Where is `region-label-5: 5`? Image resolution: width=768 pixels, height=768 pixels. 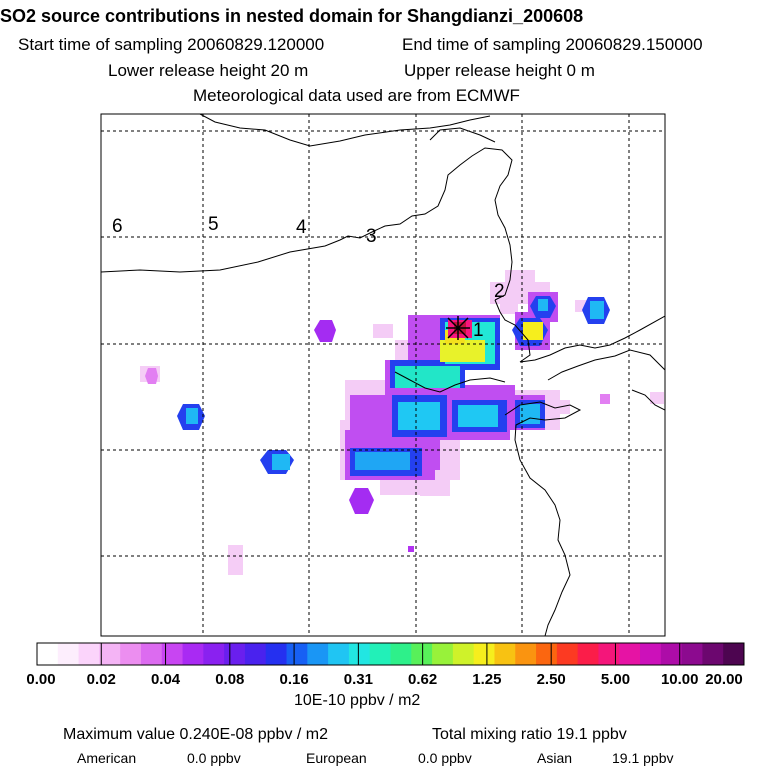 region-label-5: 5 is located at coordinates (213, 224).